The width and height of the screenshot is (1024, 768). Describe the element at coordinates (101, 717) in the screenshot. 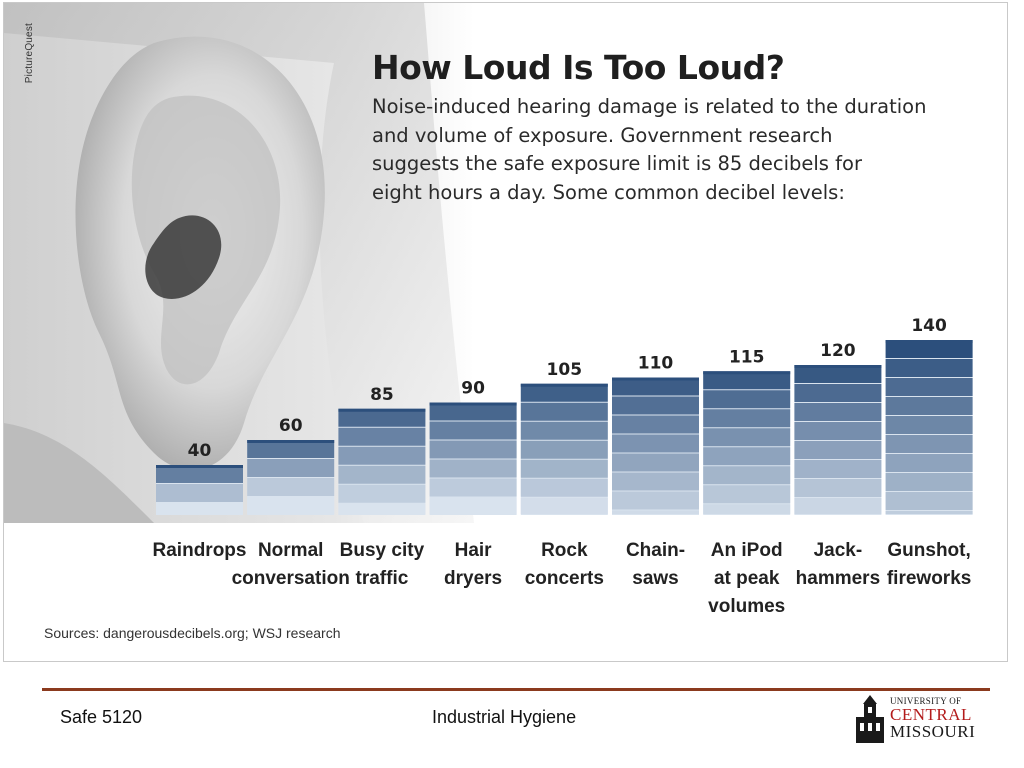

I see `footer-course: Safe 5120` at that location.